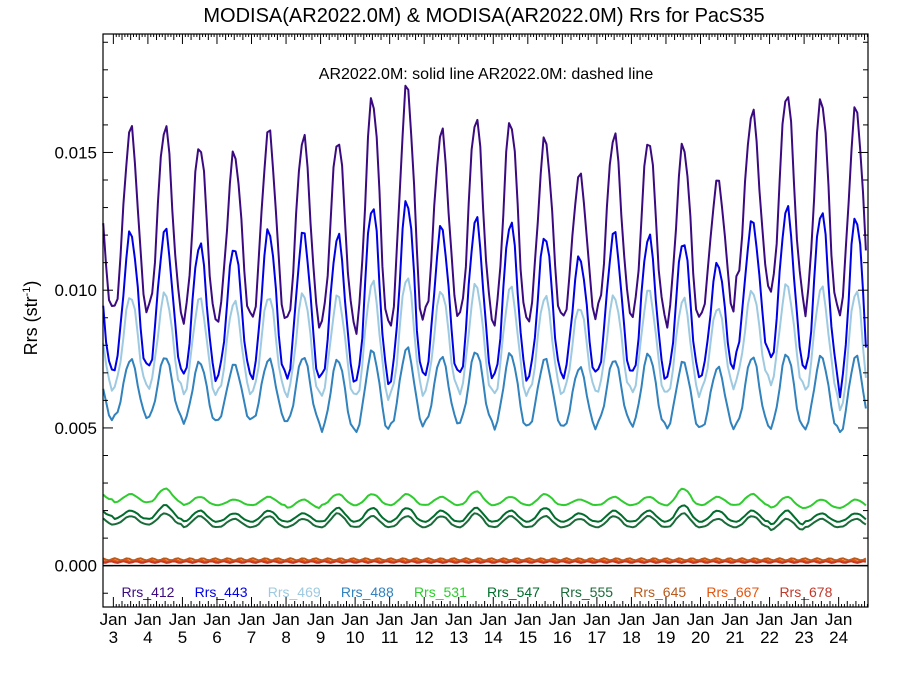 The width and height of the screenshot is (900, 675). I want to click on x-tick-year: 14, so click(493, 637).